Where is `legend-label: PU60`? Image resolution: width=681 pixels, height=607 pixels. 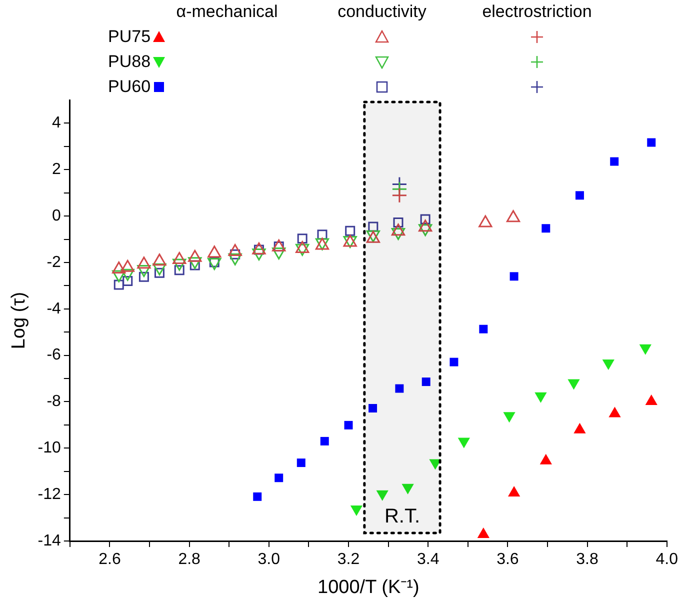
legend-label: PU60 is located at coordinates (130, 87).